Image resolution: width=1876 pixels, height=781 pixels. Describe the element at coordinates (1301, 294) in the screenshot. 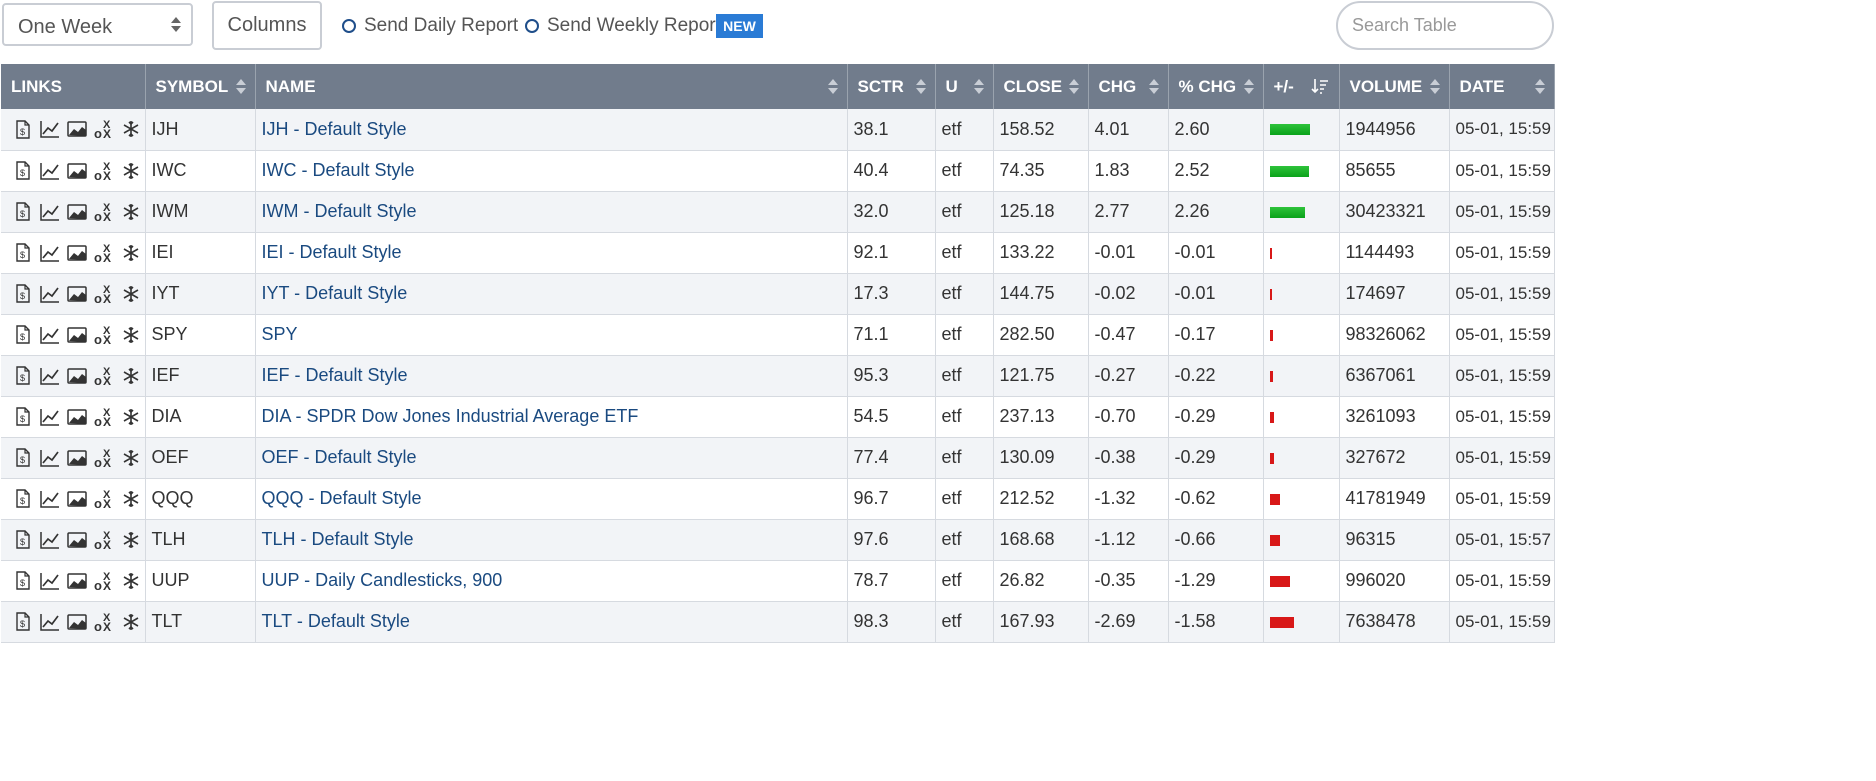

I see `change-bar-cell` at that location.